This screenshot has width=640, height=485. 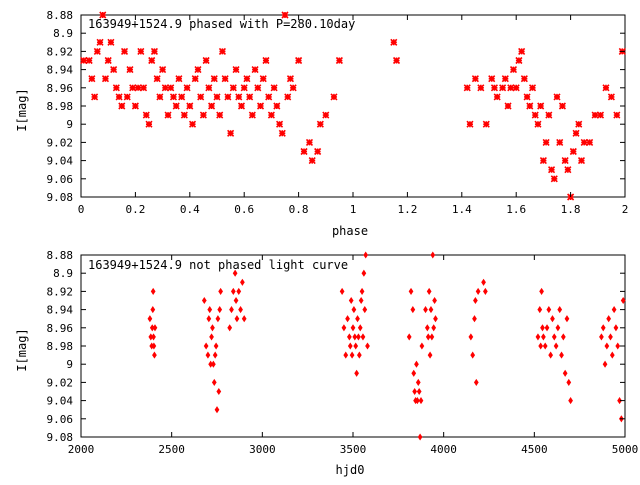 I want to click on unphased-x-tick-label: 2500, so click(x=171, y=449).